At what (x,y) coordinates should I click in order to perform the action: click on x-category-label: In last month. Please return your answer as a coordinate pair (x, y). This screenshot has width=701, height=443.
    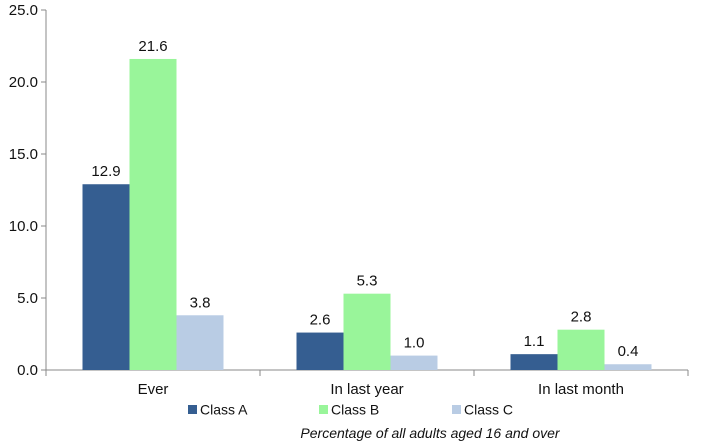
    Looking at the image, I should click on (581, 389).